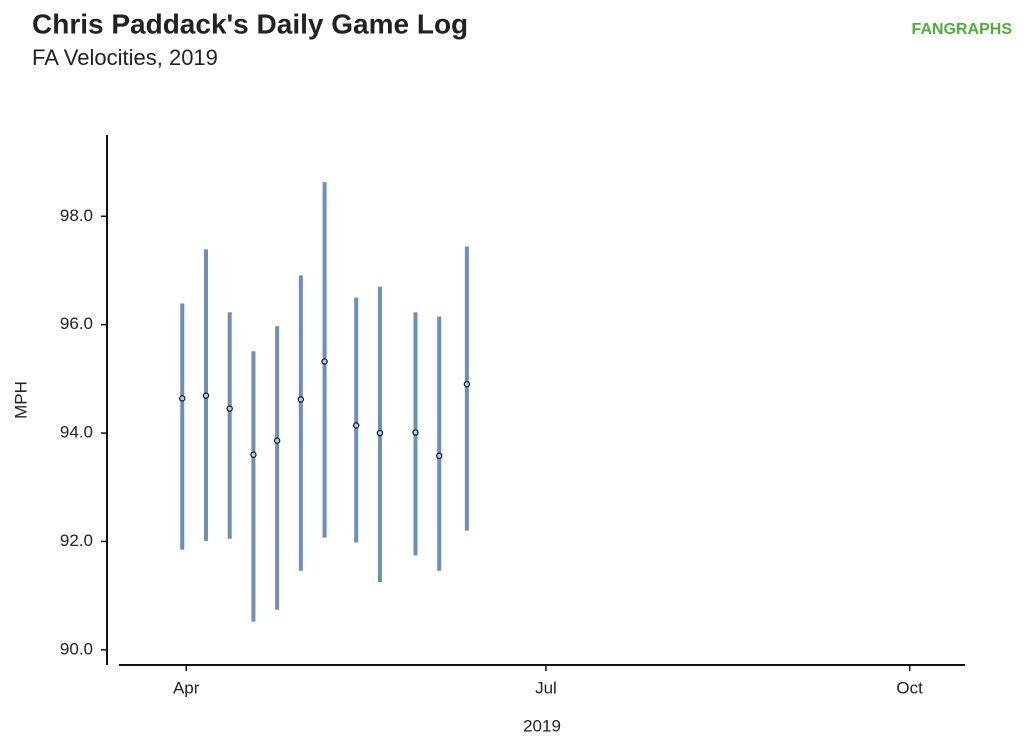 The width and height of the screenshot is (1028, 754). I want to click on chart-subtitle: FA Velocities, 2019, so click(125, 57).